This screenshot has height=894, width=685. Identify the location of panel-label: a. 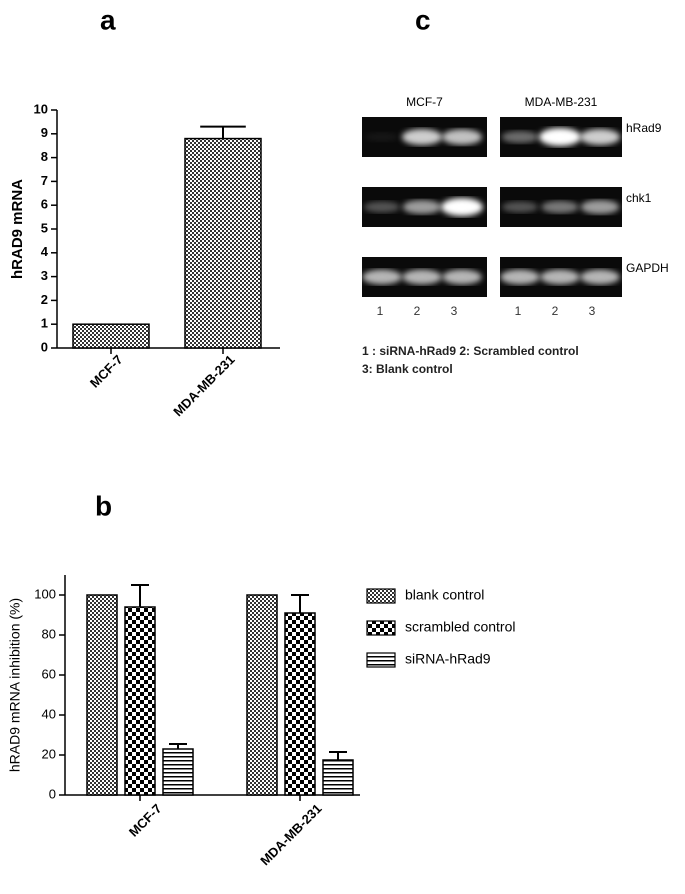
(108, 19).